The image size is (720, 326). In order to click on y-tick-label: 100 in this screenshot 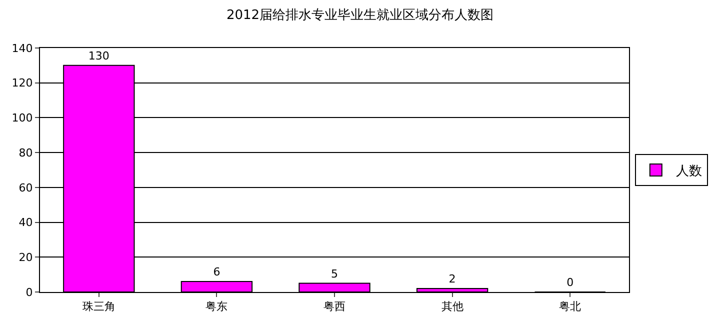, I will do `click(22, 118)`.